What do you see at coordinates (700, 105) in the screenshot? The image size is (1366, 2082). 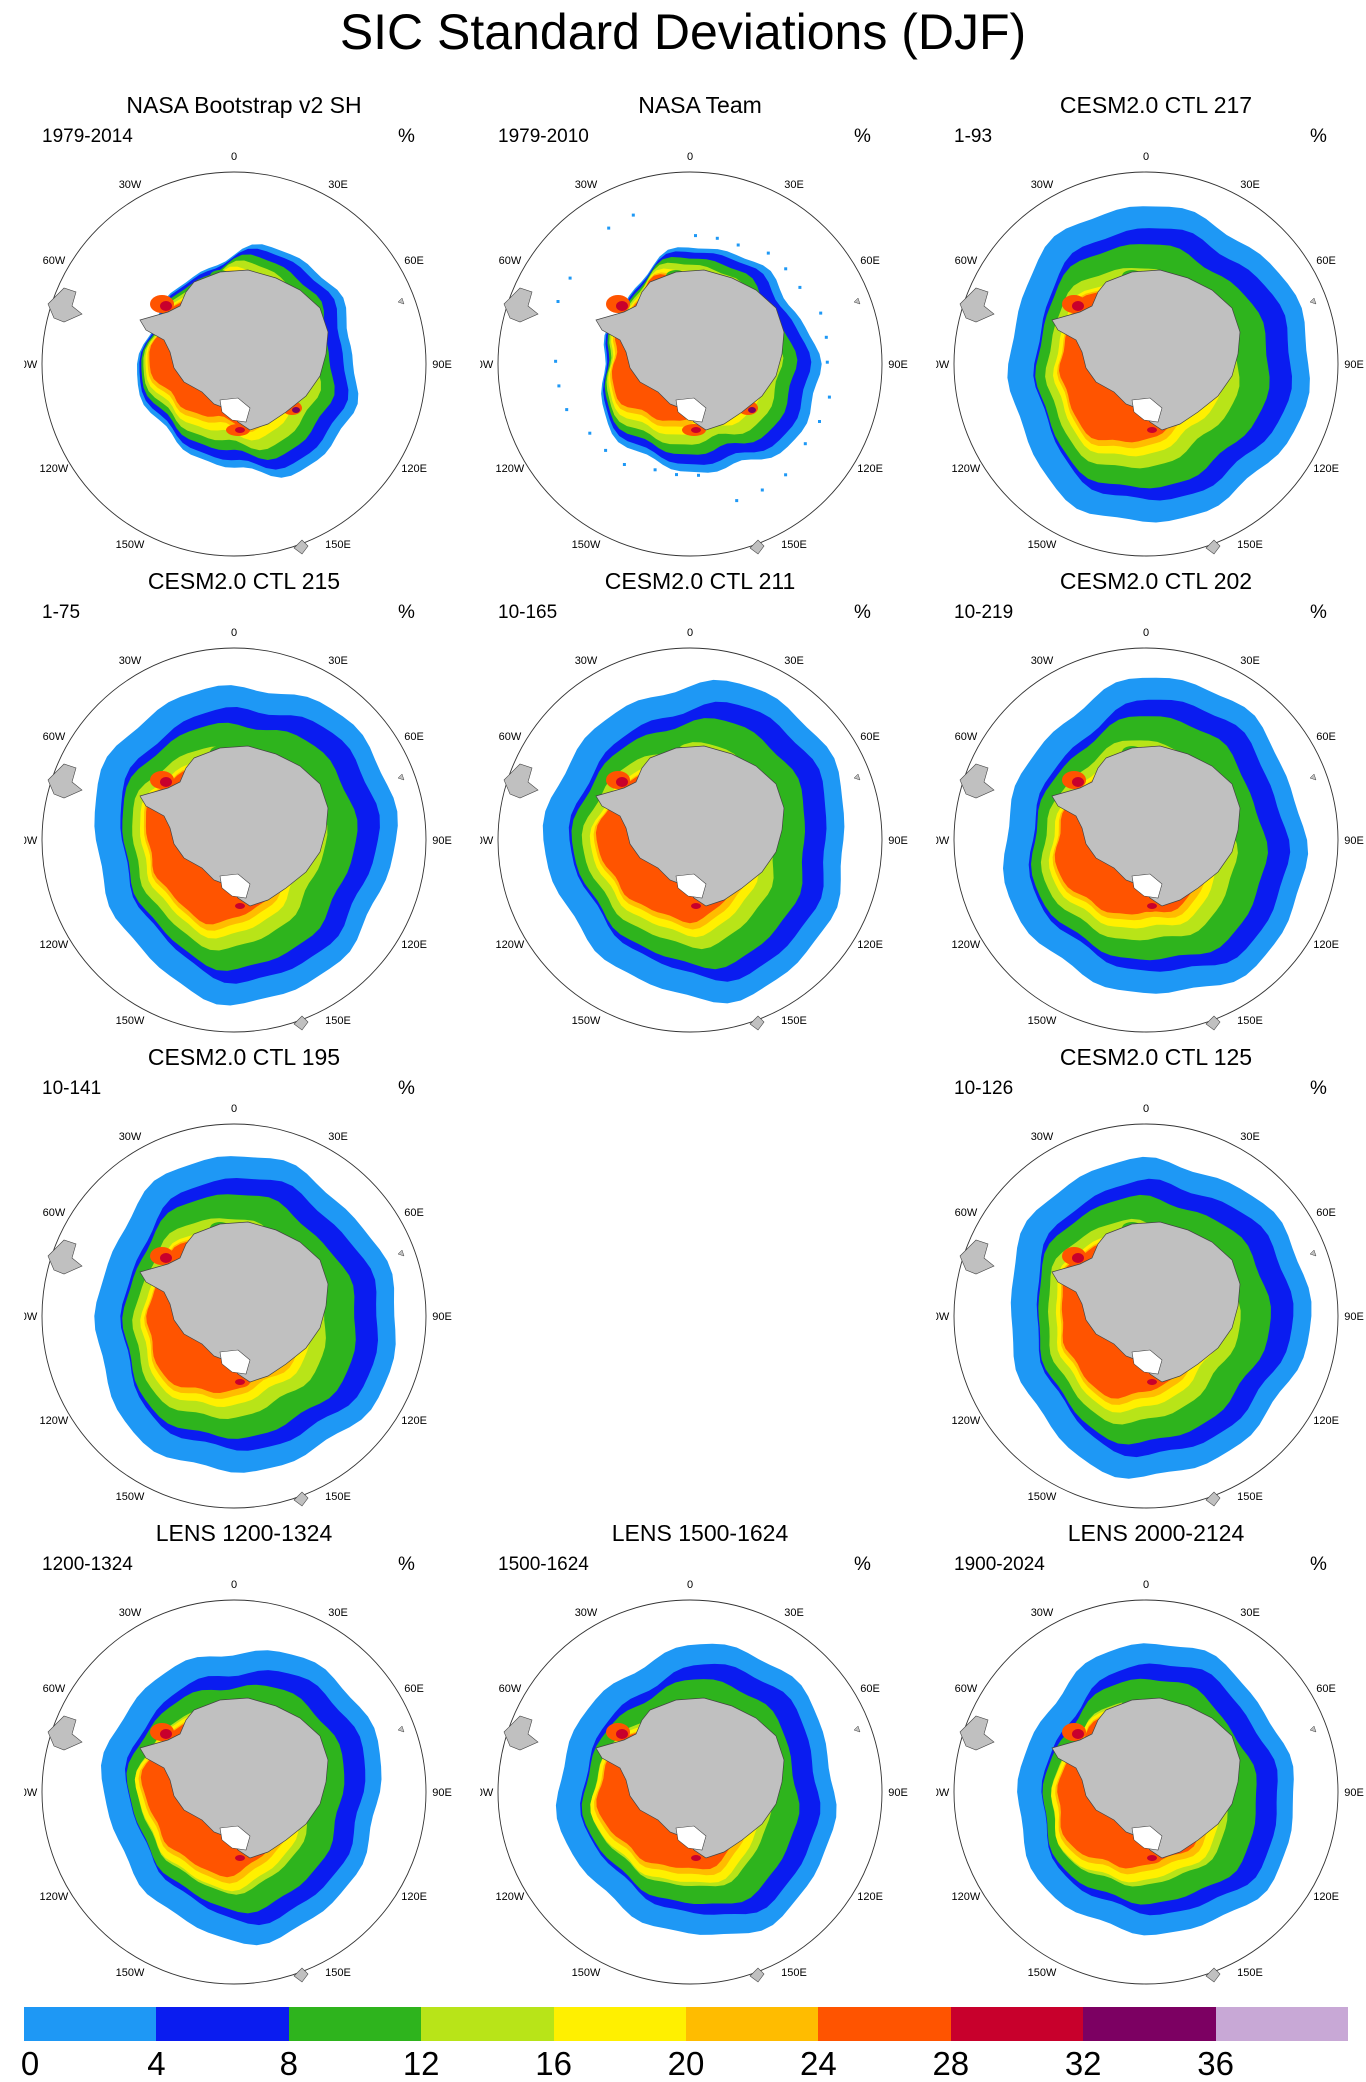 I see `panel-title: NASA Team` at bounding box center [700, 105].